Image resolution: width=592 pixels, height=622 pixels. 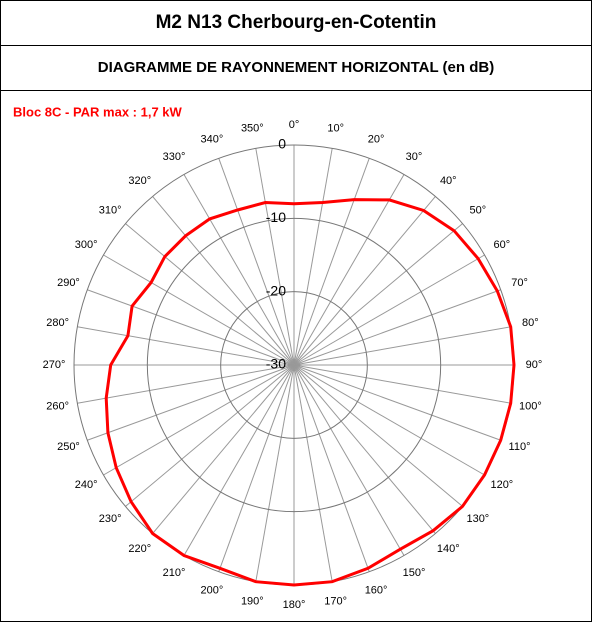 I want to click on angle-label: 290°, so click(x=68, y=283).